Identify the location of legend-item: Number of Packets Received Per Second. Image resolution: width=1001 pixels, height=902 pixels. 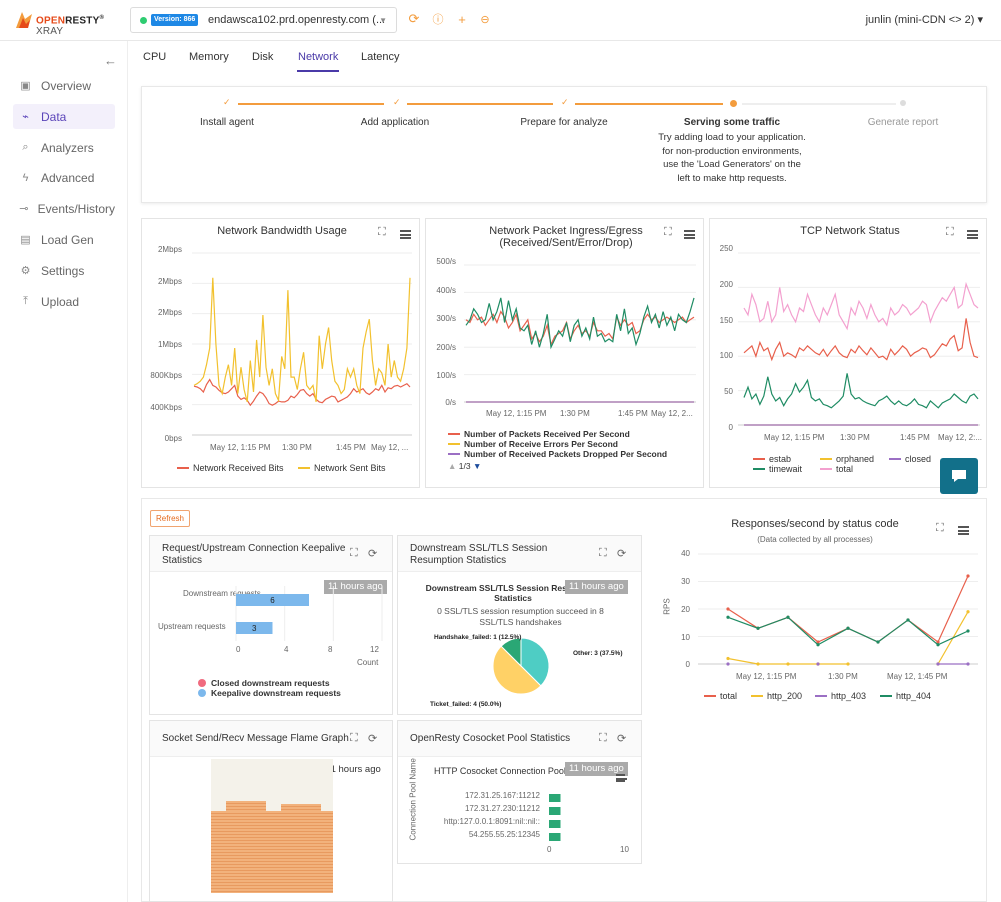
(539, 434).